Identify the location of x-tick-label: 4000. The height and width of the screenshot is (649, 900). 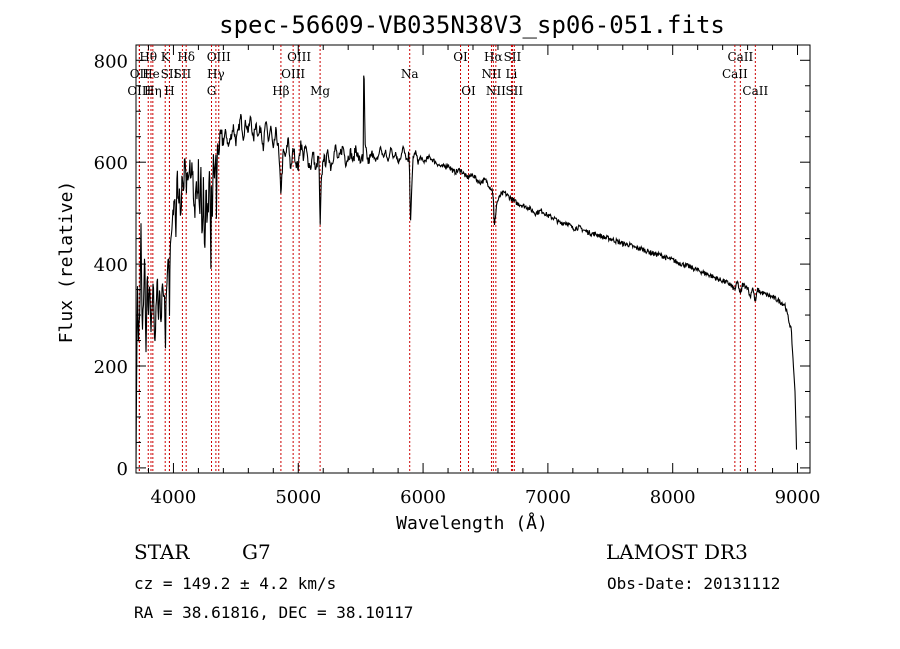
(174, 497).